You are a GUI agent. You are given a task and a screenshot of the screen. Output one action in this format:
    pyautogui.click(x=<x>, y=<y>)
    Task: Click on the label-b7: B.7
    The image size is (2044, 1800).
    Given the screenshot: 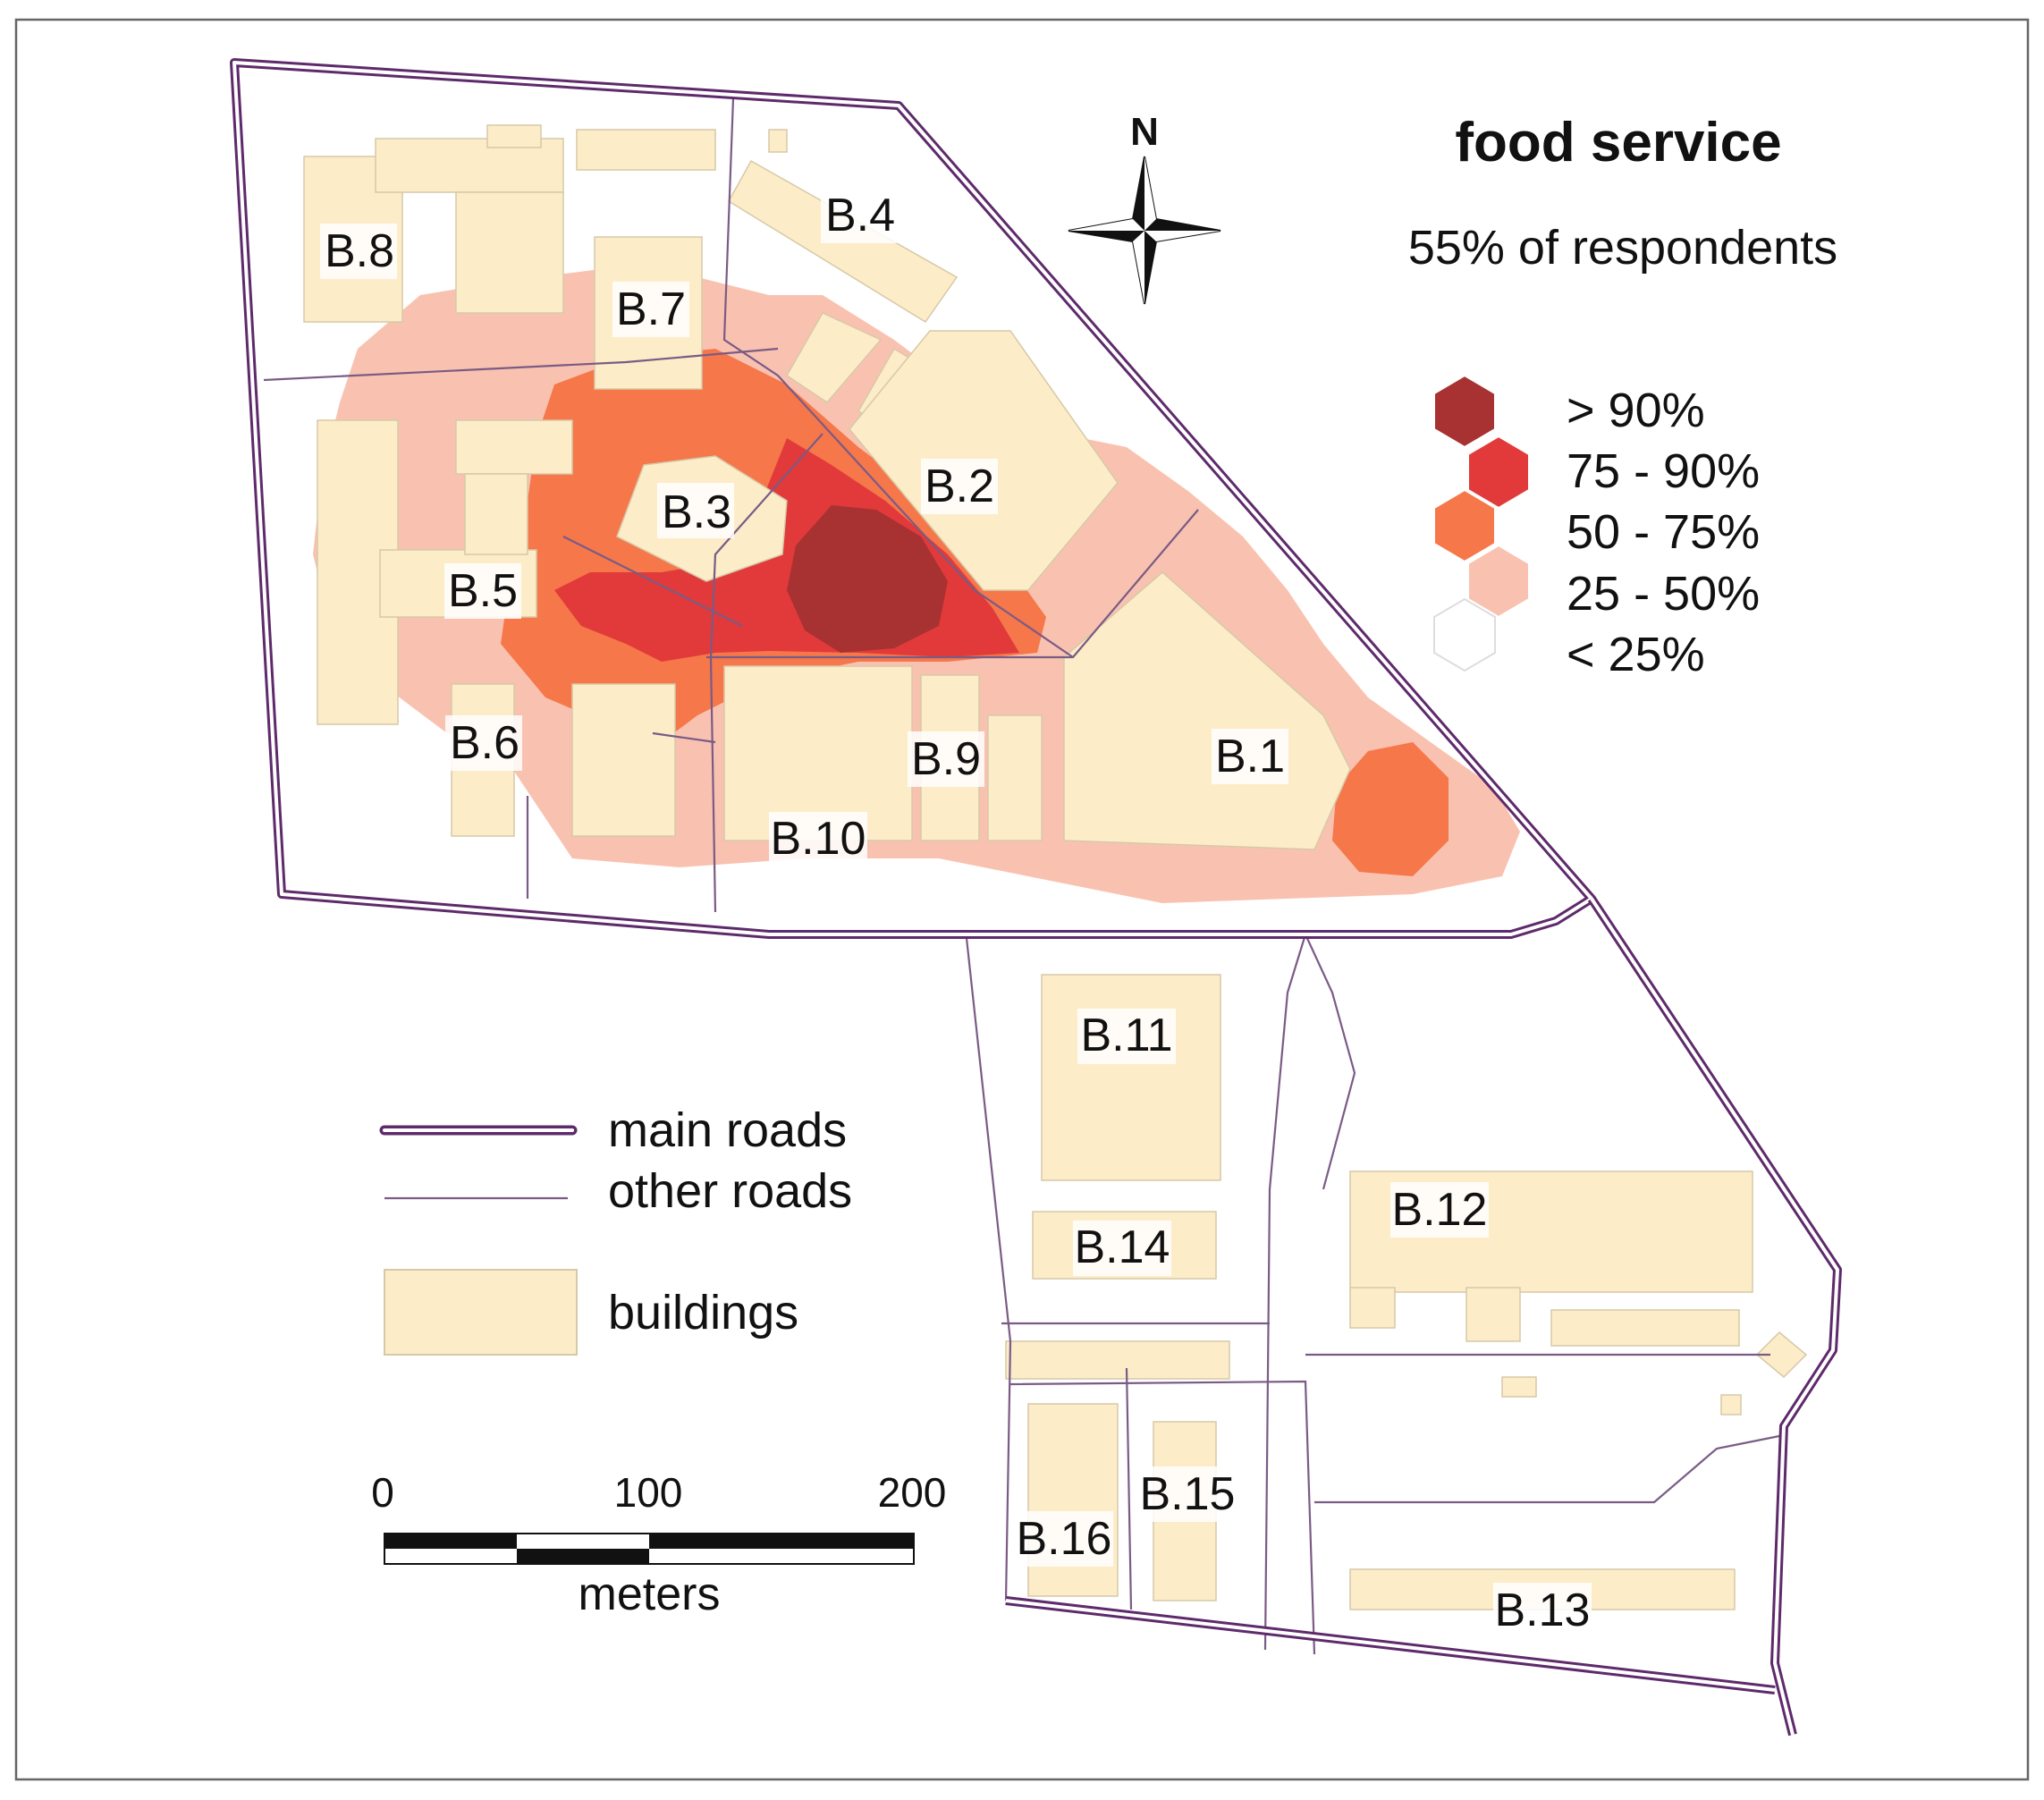 What is the action you would take?
    pyautogui.click(x=651, y=309)
    